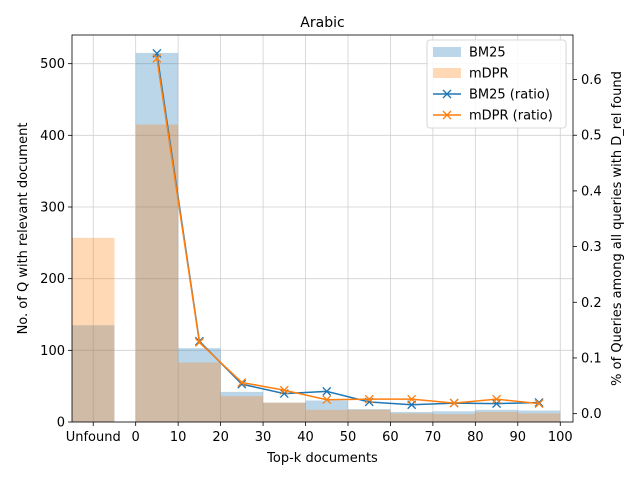 The image size is (640, 480). I want to click on x-tick-label: 10, so click(178, 437).